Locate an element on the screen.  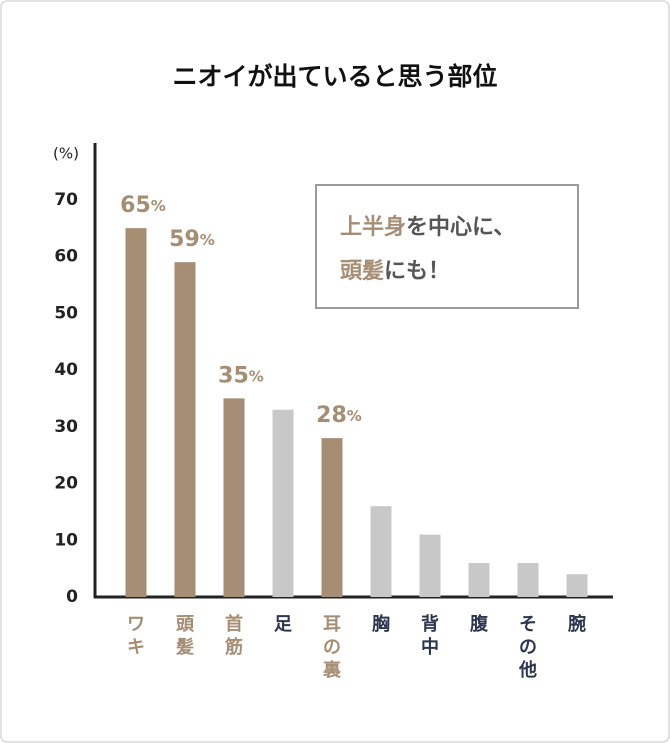
annotation-text: 上半身 is located at coordinates (373, 227).